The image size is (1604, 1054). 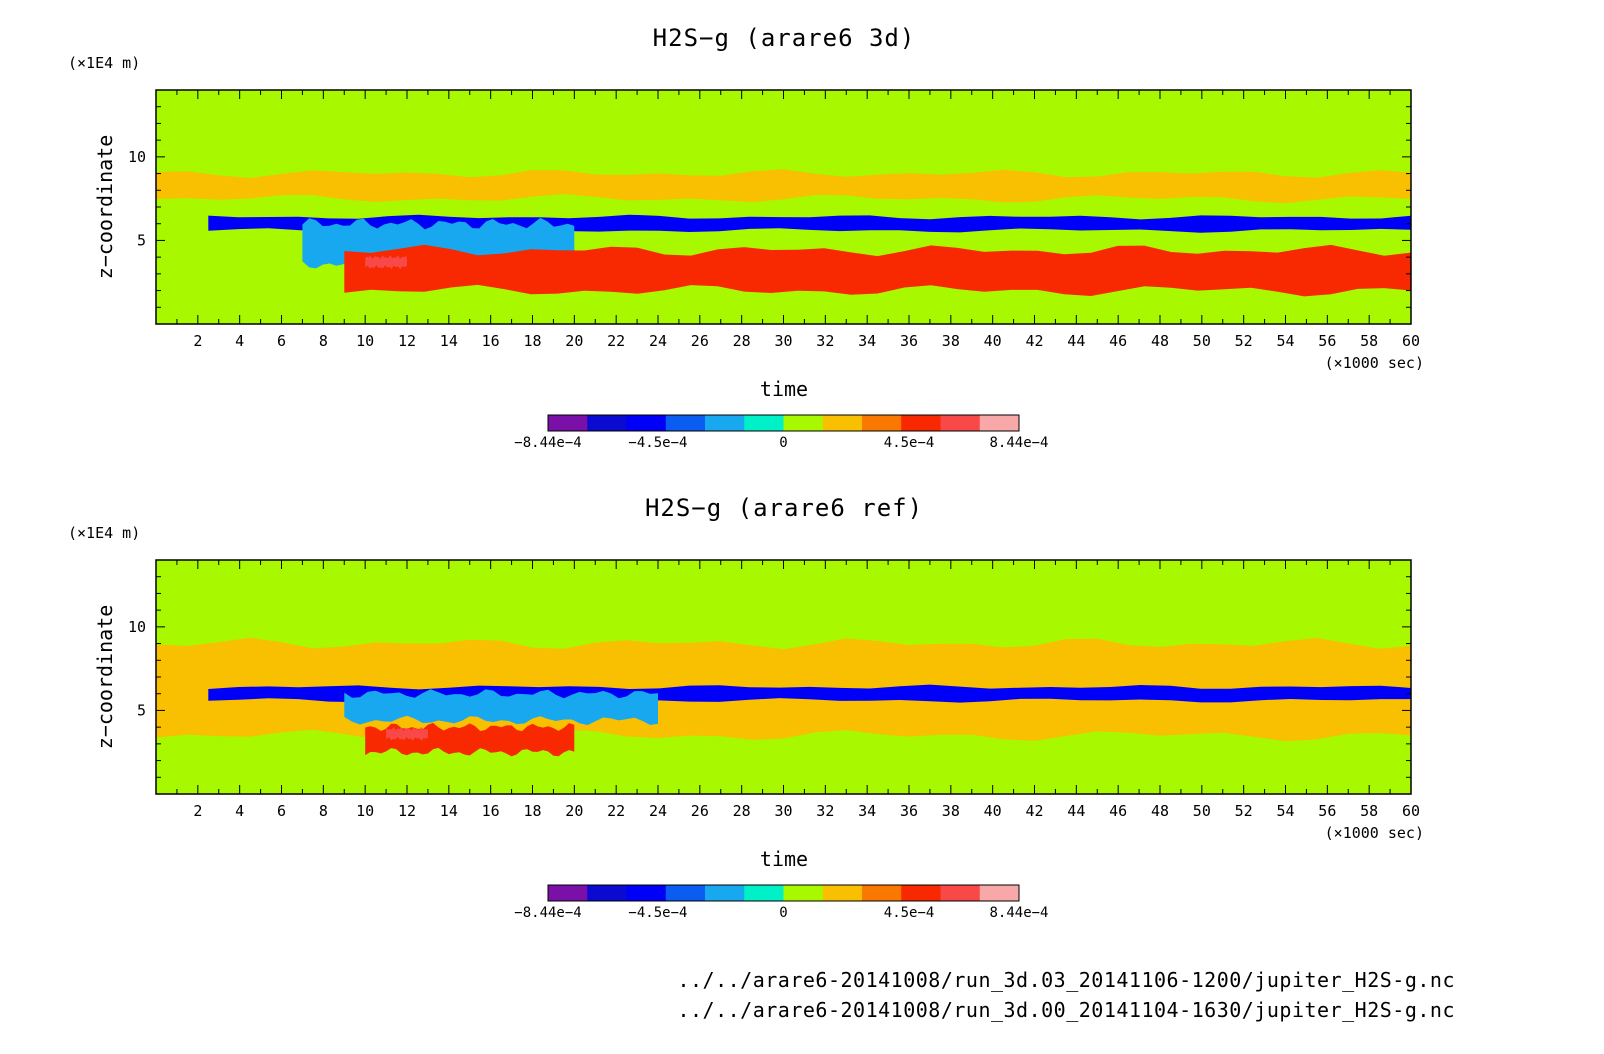 I want to click on x-tick-label: 18, so click(x=532, y=811).